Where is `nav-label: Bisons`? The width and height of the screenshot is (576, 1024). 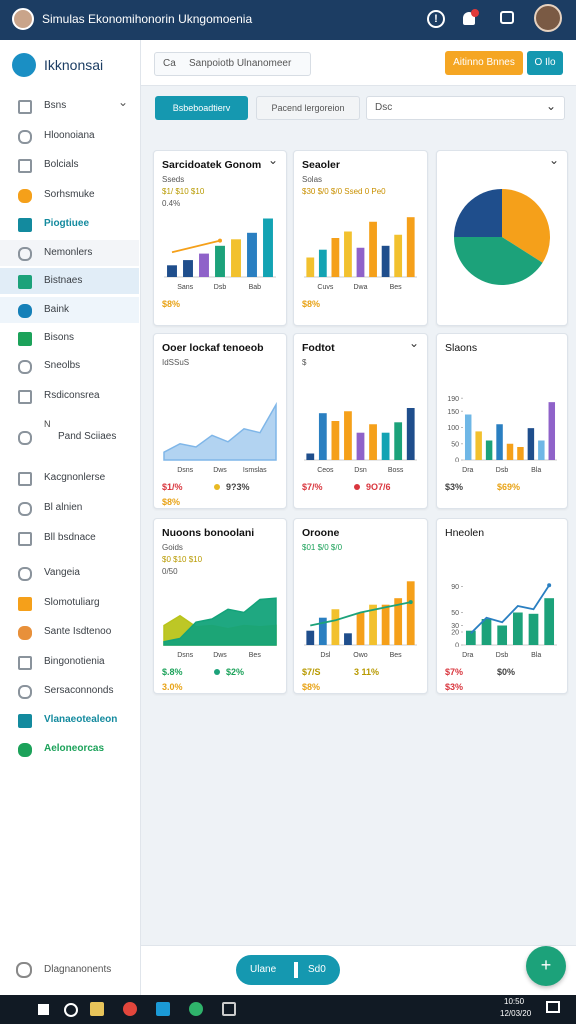
nav-label: Bisons is located at coordinates (59, 337).